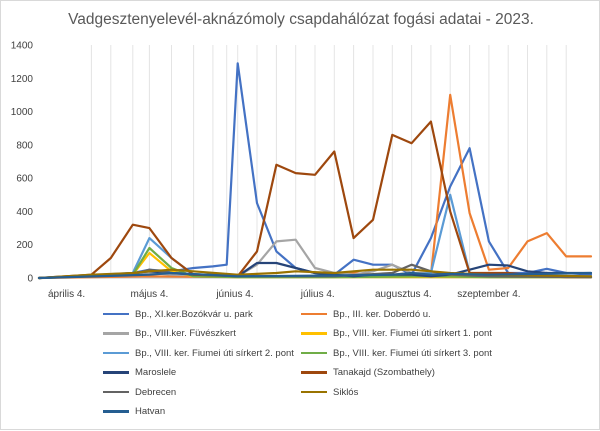 The height and width of the screenshot is (431, 600). What do you see at coordinates (66, 294) in the screenshot?
I see `x-tick-label: április 4.` at bounding box center [66, 294].